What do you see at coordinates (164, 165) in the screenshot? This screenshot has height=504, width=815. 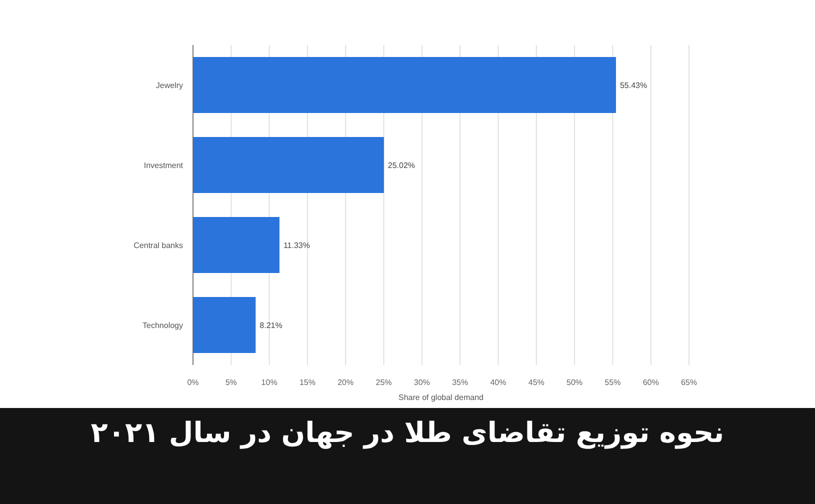 I see `y-tick-label: Investment` at bounding box center [164, 165].